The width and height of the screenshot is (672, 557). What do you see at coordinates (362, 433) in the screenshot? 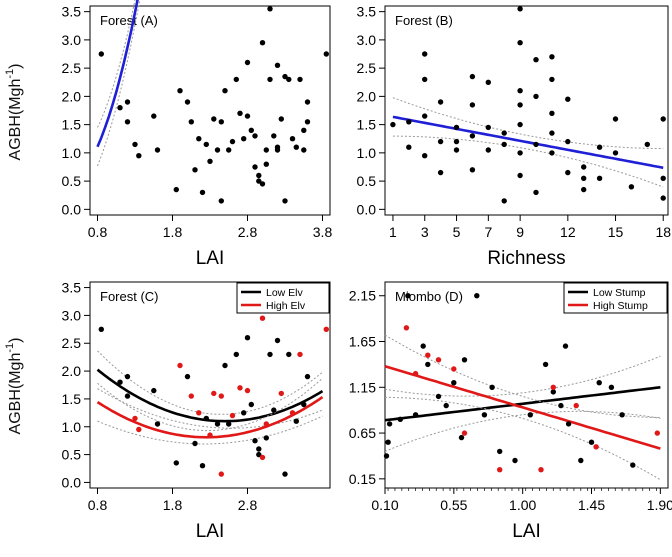
I see `y-tick-label: 0.65` at bounding box center [362, 433].